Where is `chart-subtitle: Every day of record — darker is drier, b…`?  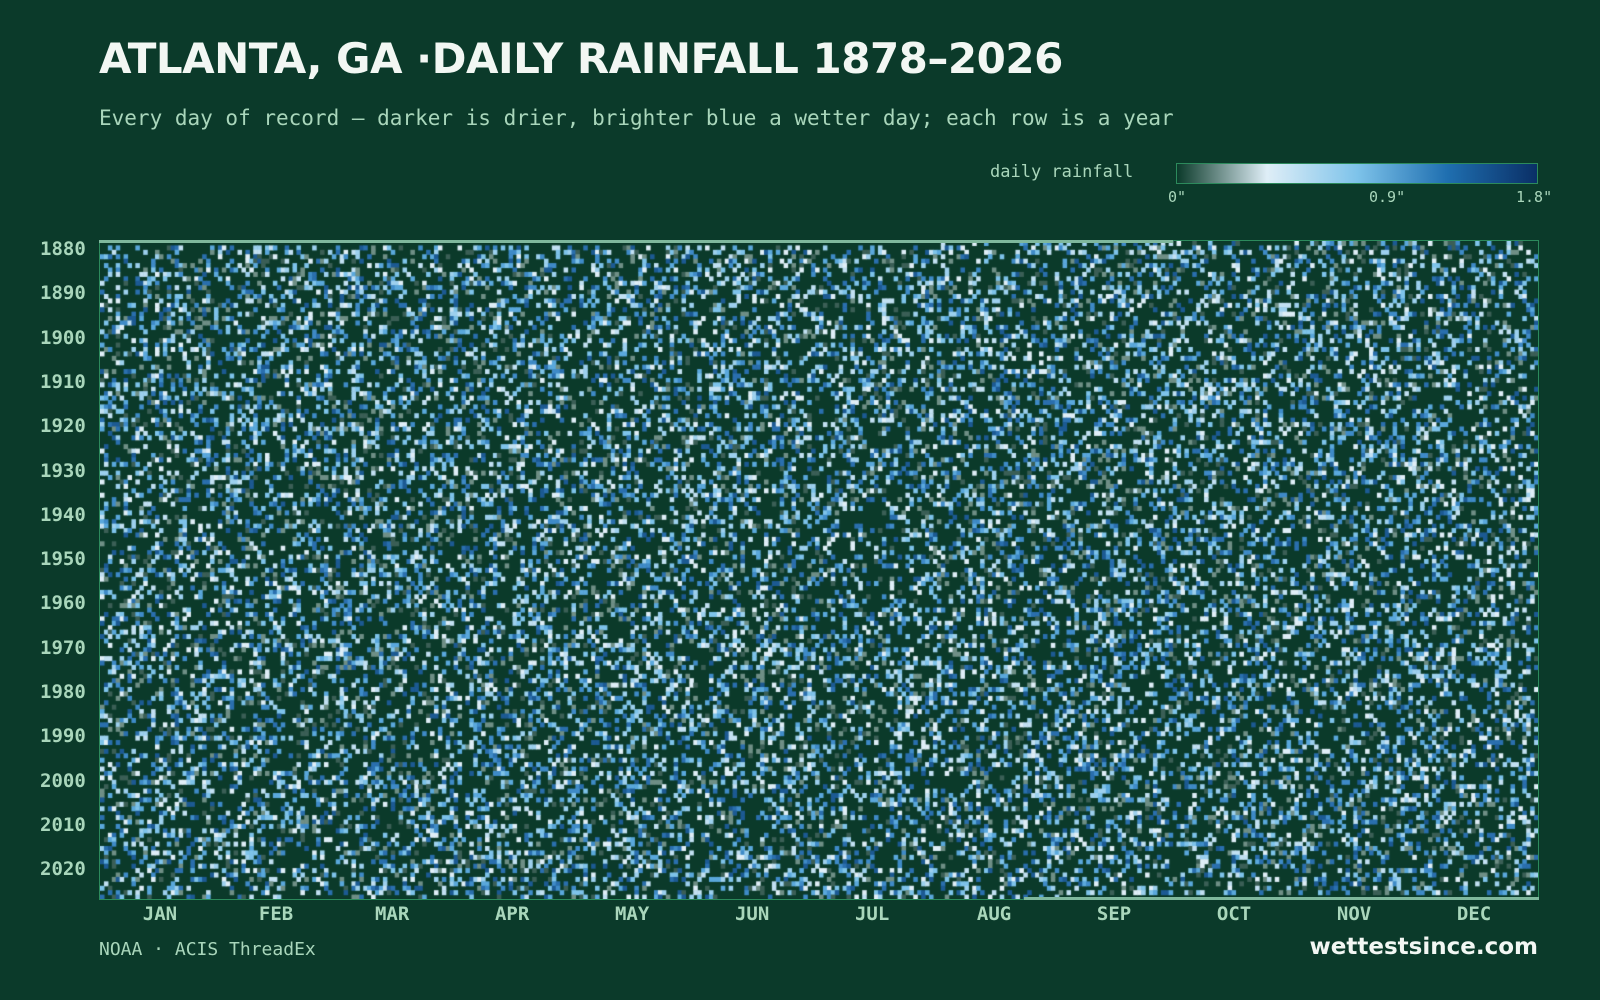
chart-subtitle: Every day of record — darker is drier, b… is located at coordinates (636, 118).